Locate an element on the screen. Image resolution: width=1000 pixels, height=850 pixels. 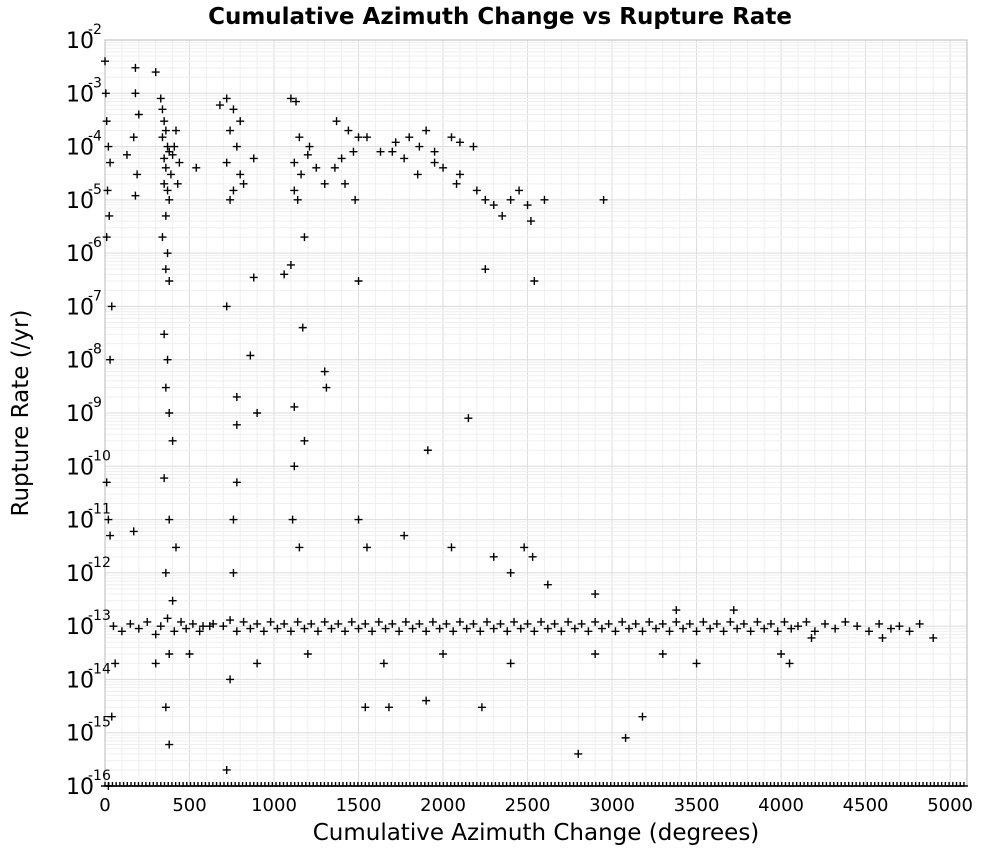
y-tick-label: 10⁻² is located at coordinates (84, 38).